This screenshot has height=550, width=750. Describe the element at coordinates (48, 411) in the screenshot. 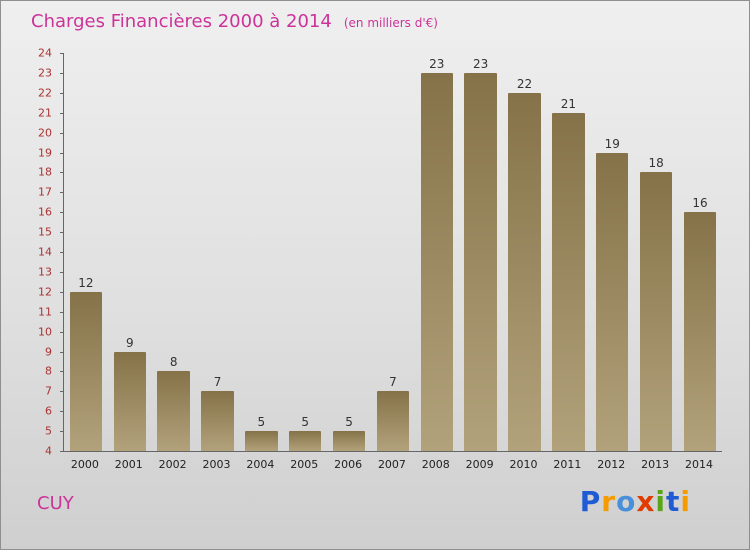

I see `y-axis-label: 6` at that location.